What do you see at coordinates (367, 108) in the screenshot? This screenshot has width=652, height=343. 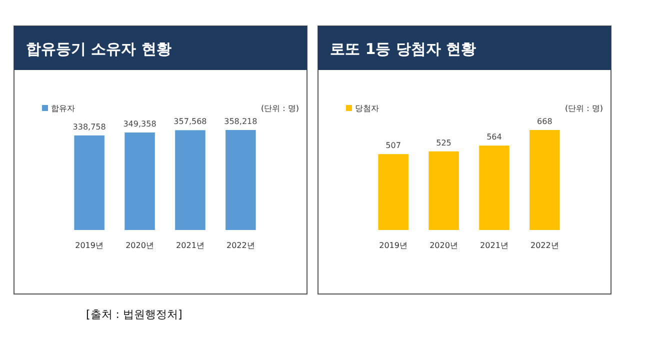 I see `legend-label: 당첨자` at bounding box center [367, 108].